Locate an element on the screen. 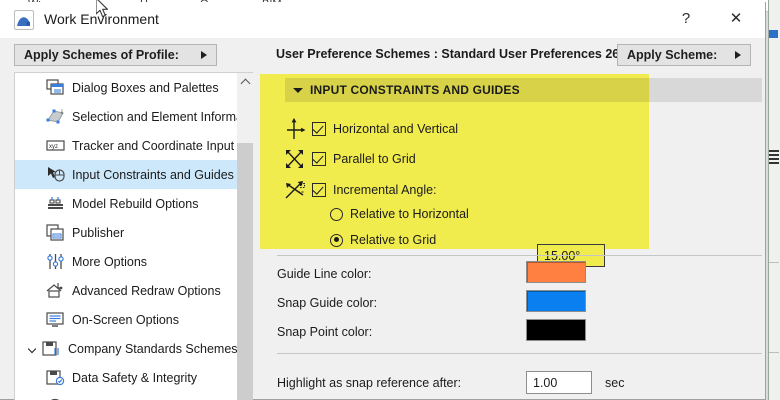 This screenshot has height=400, width=780. sidebar-item-data-safety-and-integrity: Data Safety & Integrity is located at coordinates (126, 377).